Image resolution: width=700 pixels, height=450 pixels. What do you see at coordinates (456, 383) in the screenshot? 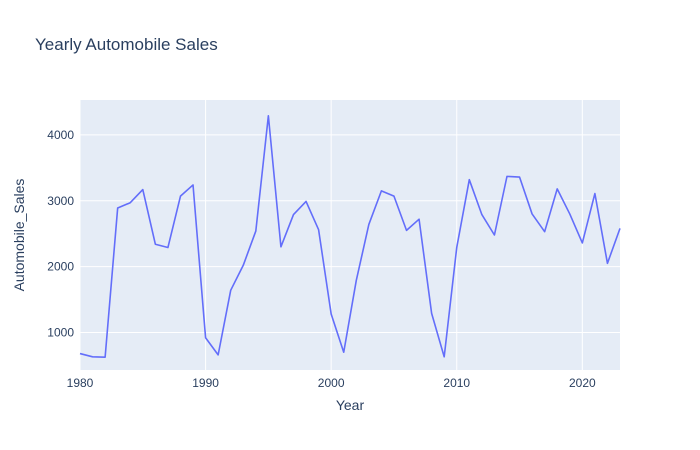
I see `x-tick-label: 2010` at bounding box center [456, 383].